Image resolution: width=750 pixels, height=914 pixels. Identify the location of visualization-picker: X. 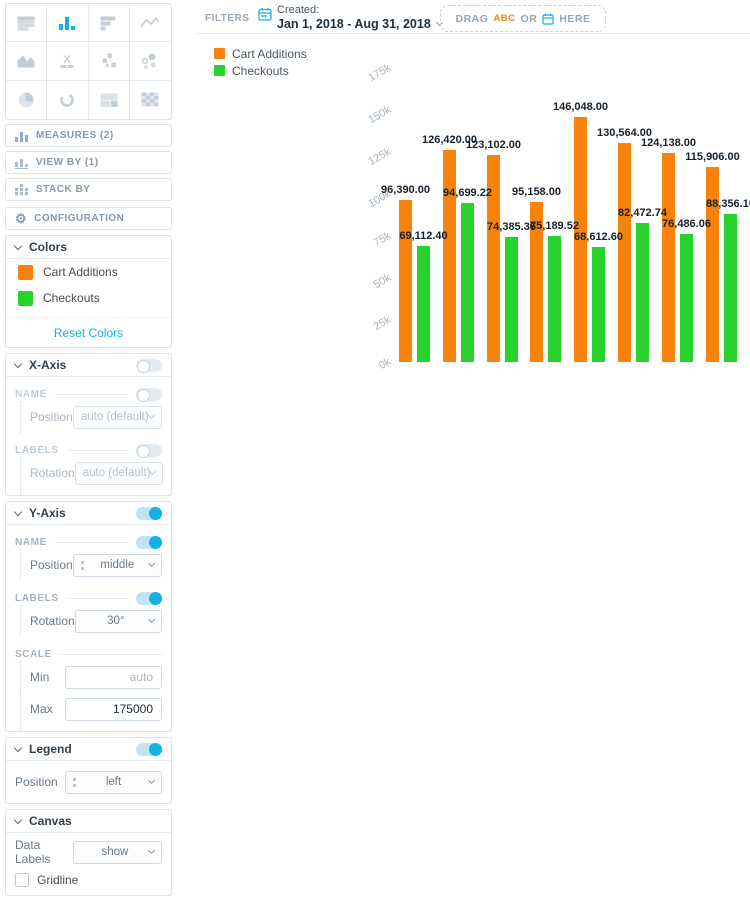
(88, 61).